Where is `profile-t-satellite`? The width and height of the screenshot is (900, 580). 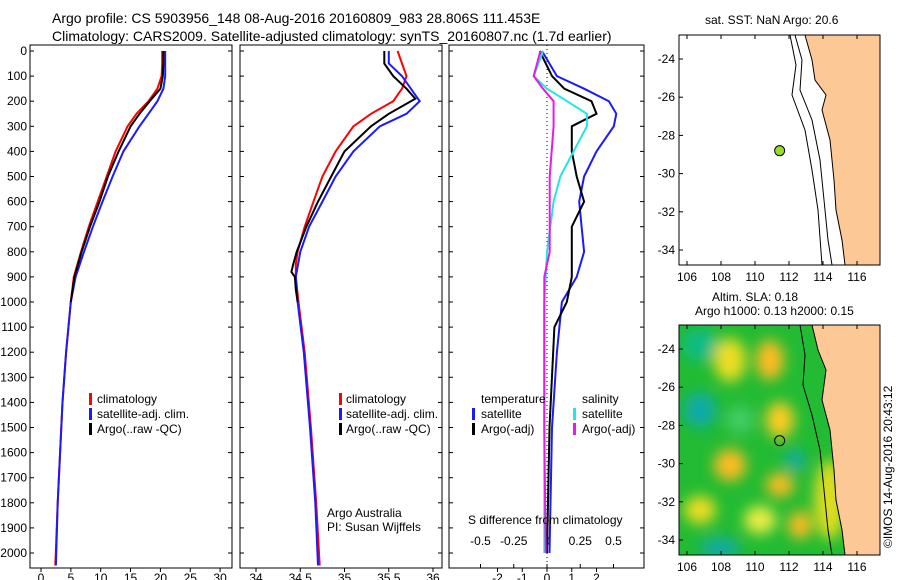 profile-t-satellite is located at coordinates (579, 302).